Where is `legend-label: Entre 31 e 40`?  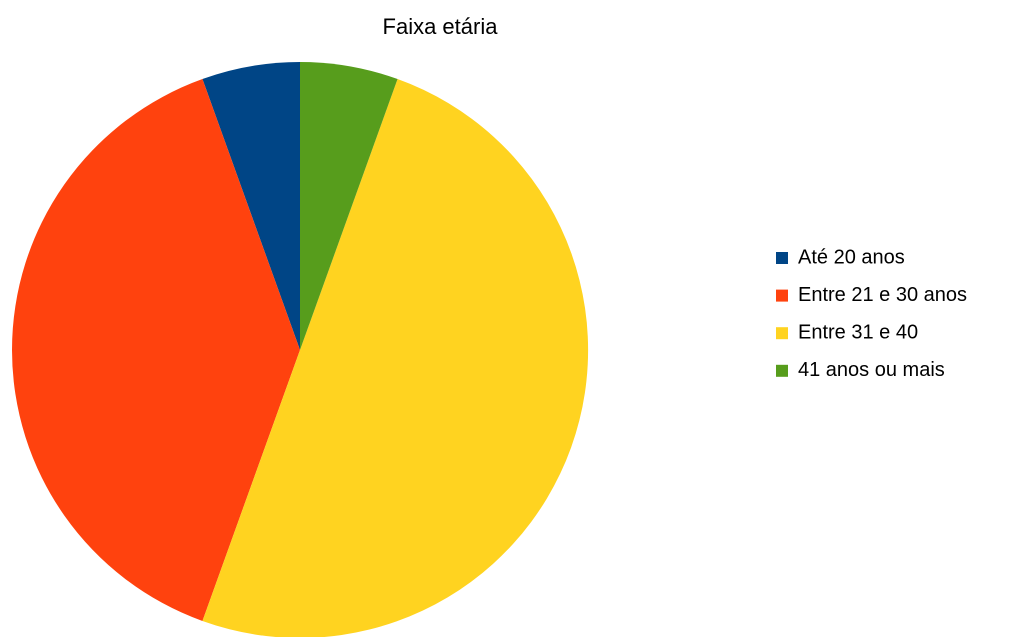 legend-label: Entre 31 e 40 is located at coordinates (858, 332).